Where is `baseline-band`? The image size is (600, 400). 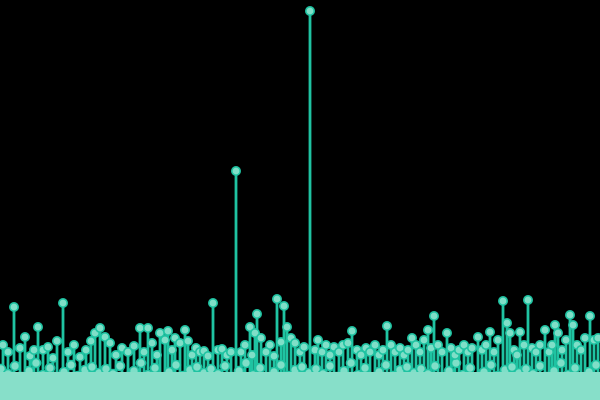
baseline-band is located at coordinates (300, 386).